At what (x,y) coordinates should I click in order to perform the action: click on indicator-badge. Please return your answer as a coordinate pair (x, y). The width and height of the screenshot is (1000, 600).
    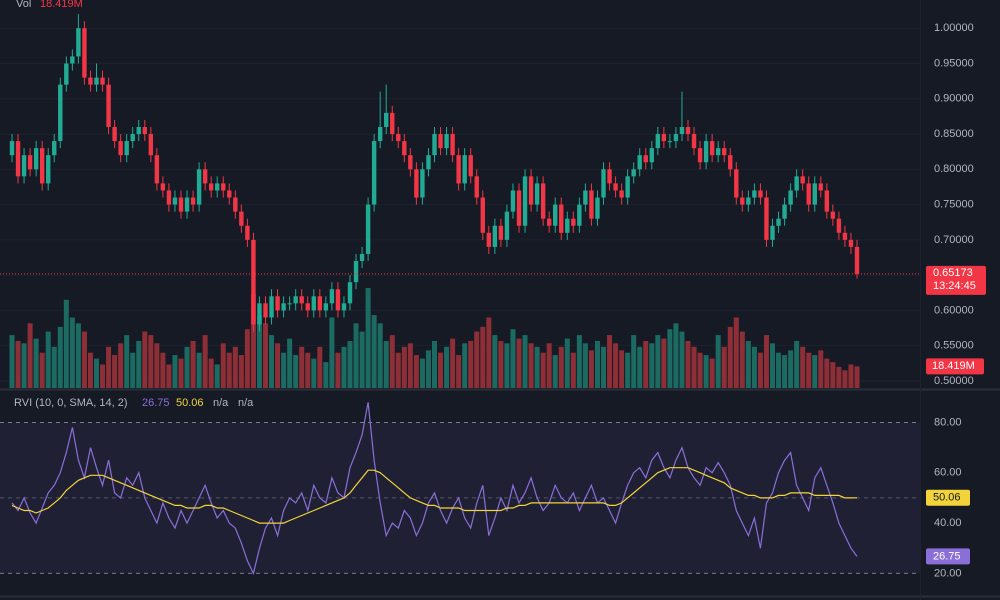
    Looking at the image, I should click on (948, 497).